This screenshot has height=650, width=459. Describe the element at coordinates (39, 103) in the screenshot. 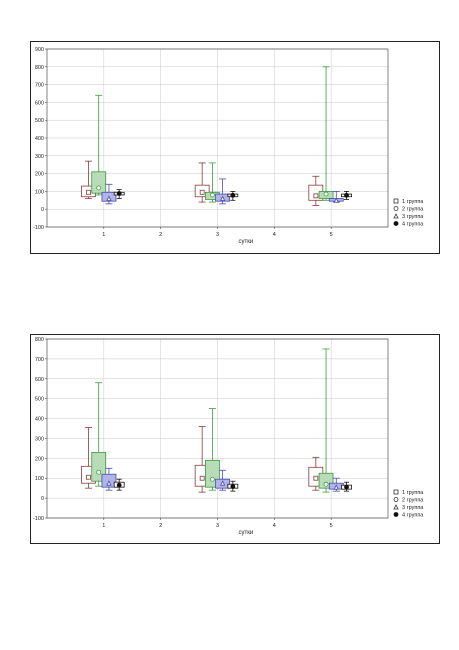

I see `y-tick-label-1-600: 600` at that location.